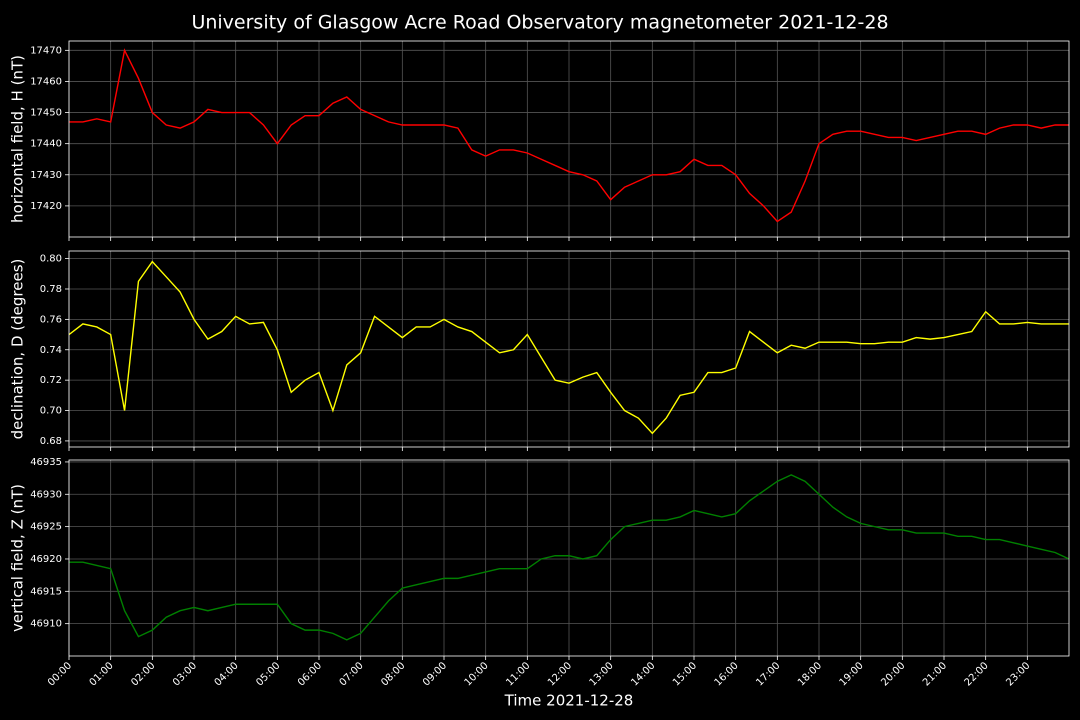 This screenshot has height=720, width=1080. What do you see at coordinates (46, 559) in the screenshot?
I see `y-tick-label: 46920` at bounding box center [46, 559].